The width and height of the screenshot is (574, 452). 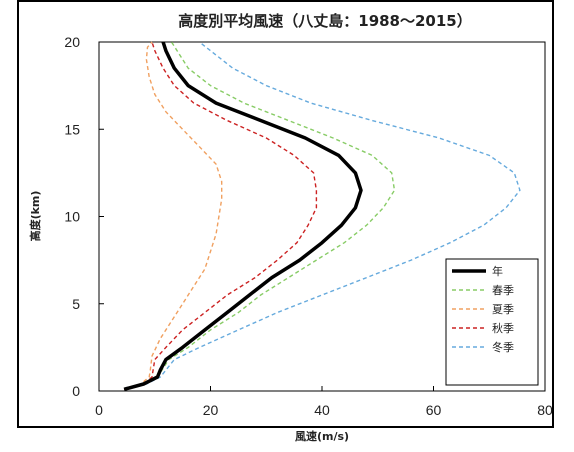 What do you see at coordinates (434, 410) in the screenshot?
I see `x-tick-label: 60` at bounding box center [434, 410].